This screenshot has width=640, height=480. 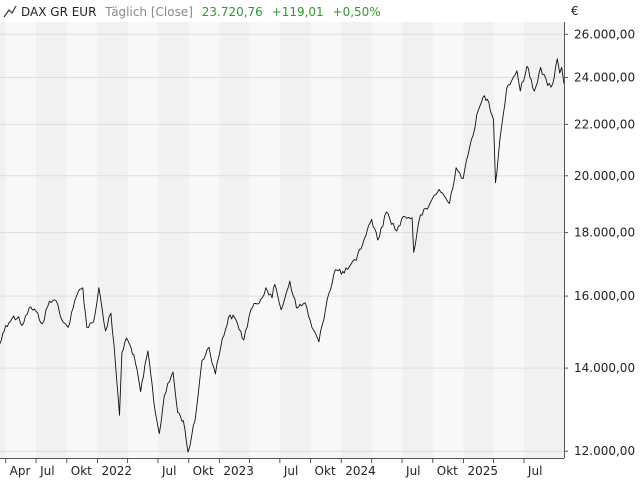 I want to click on instrument-name: DAX GR EUR, so click(x=58, y=12).